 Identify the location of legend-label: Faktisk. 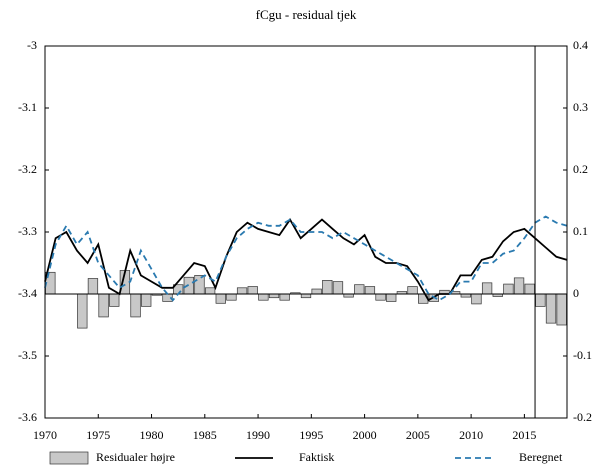
(316, 457).